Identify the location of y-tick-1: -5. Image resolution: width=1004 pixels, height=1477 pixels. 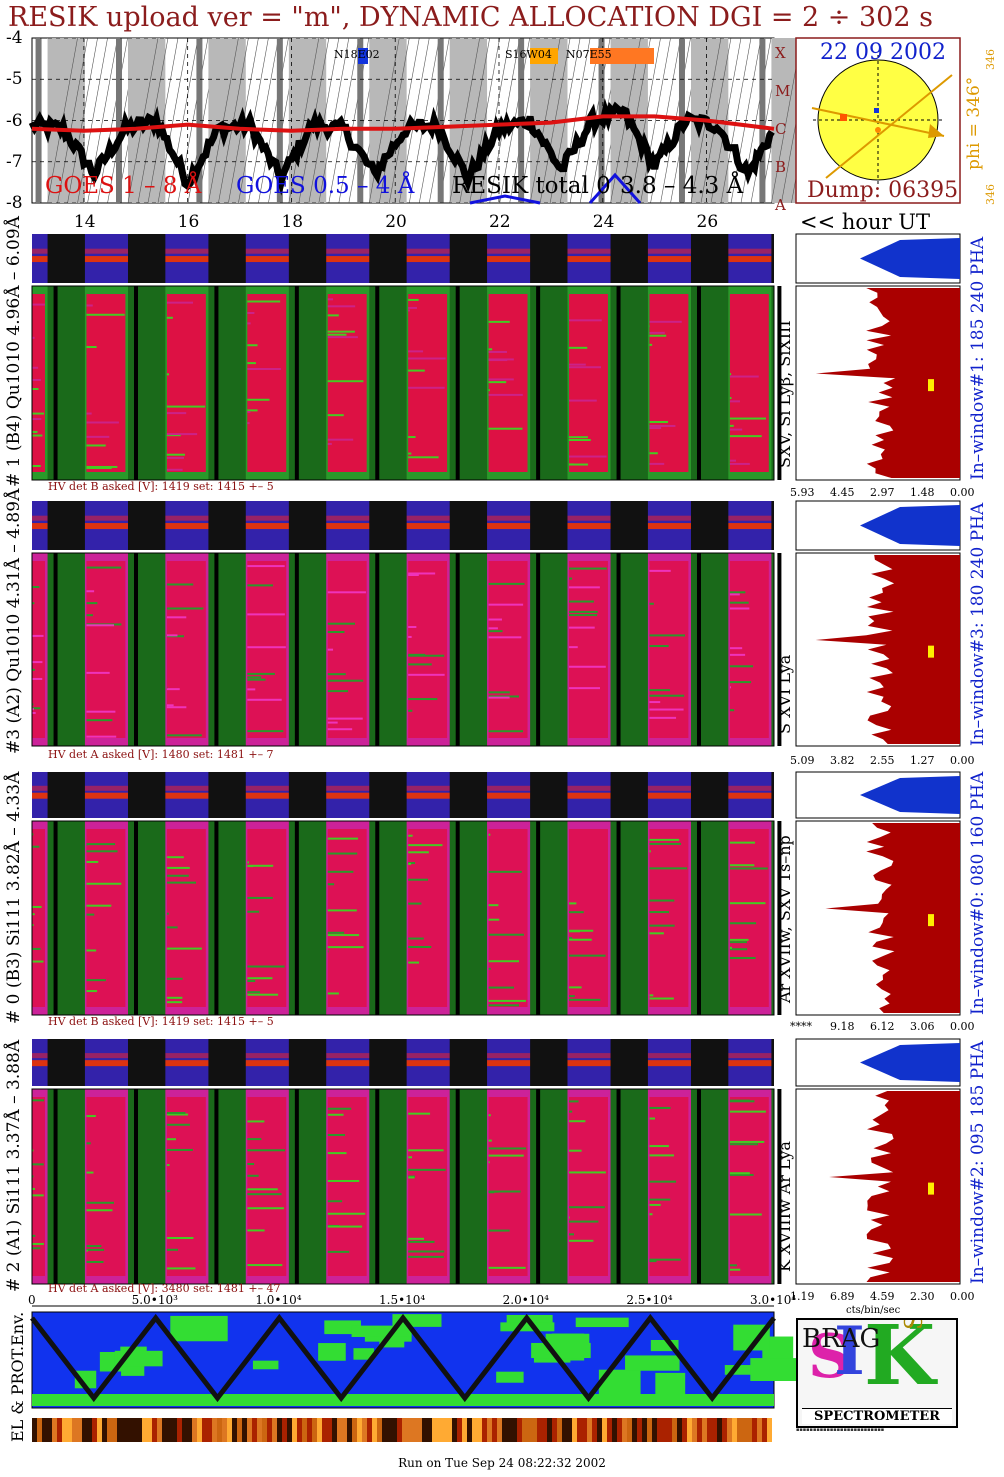
(14, 79).